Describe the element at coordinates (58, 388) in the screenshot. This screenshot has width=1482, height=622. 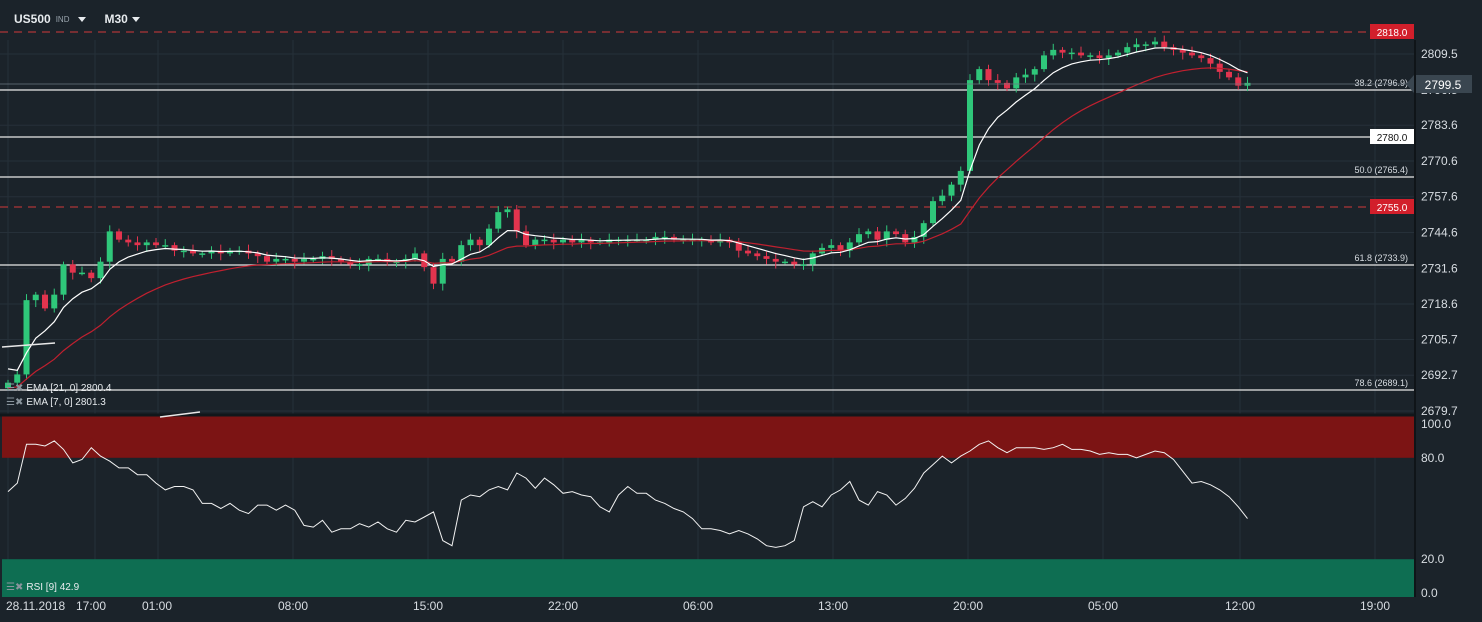
I see `ema21-legend: ☰✖ EMA [21, 0] 2800.4` at that location.